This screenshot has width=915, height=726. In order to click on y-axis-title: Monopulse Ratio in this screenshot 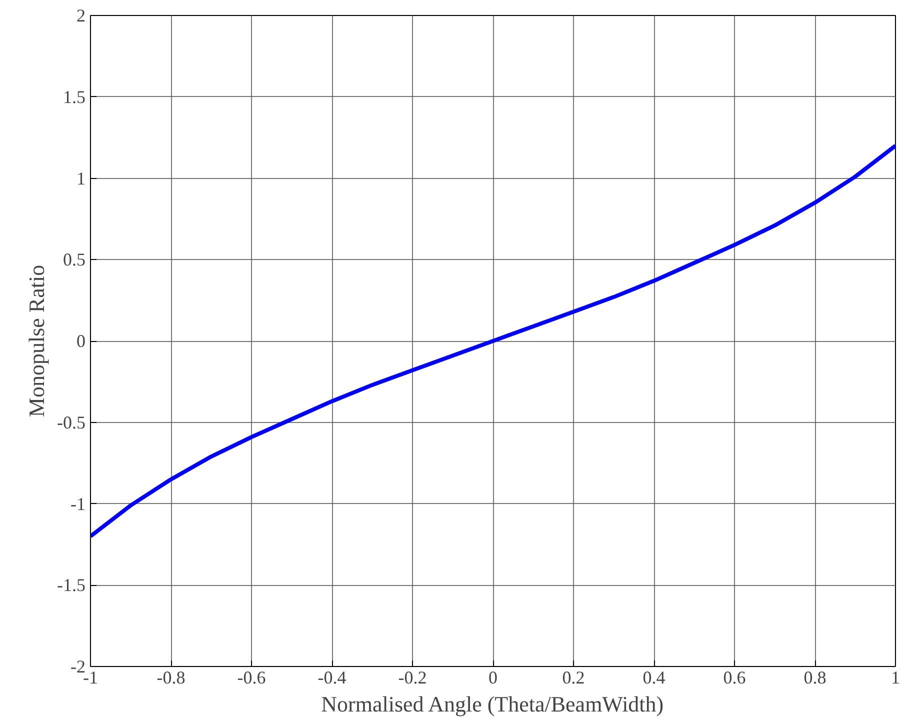, I will do `click(37, 341)`.